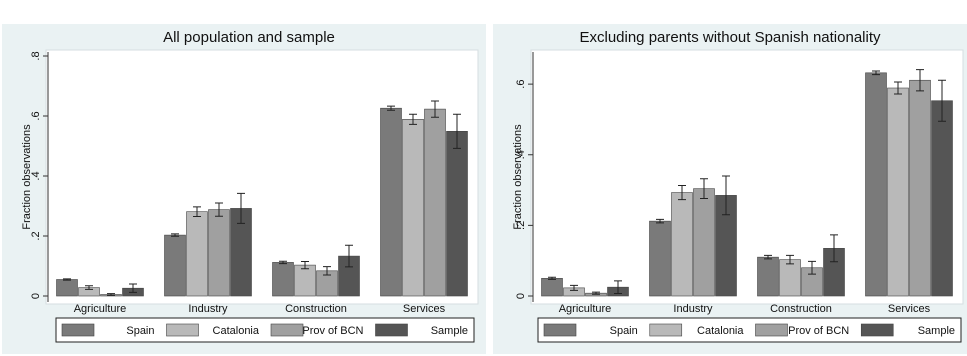 This screenshot has width=967, height=356. What do you see at coordinates (249, 37) in the screenshot?
I see `chart-title: All population and sample` at bounding box center [249, 37].